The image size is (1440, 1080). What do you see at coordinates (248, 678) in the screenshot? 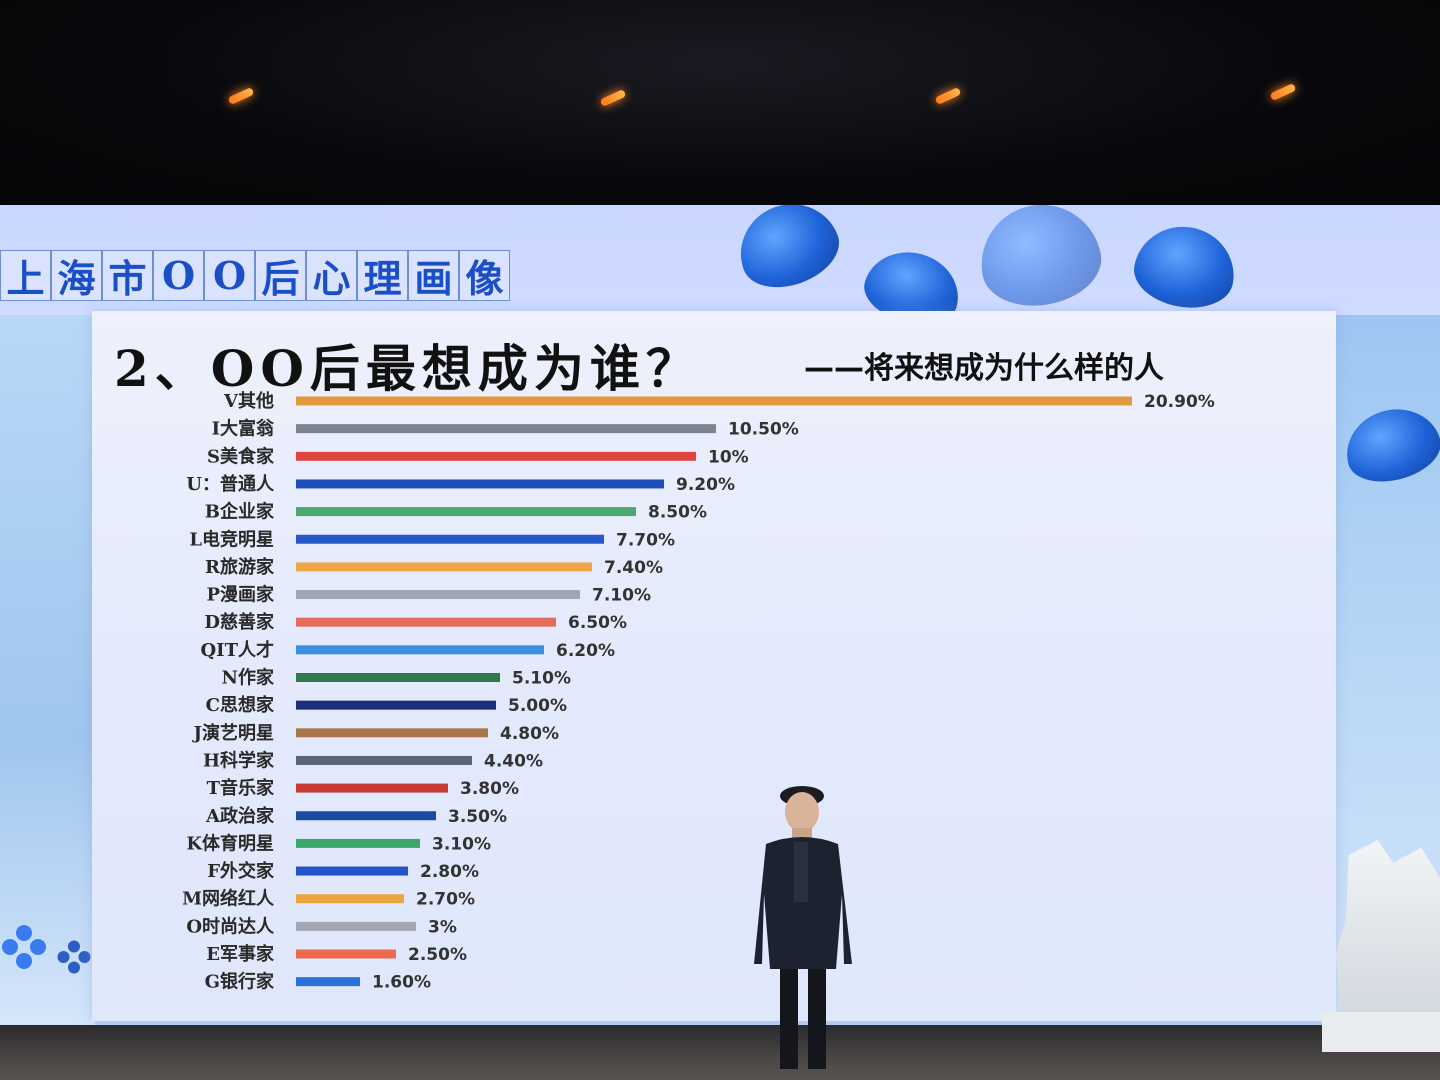
I see `category-label: N作家` at bounding box center [248, 678].